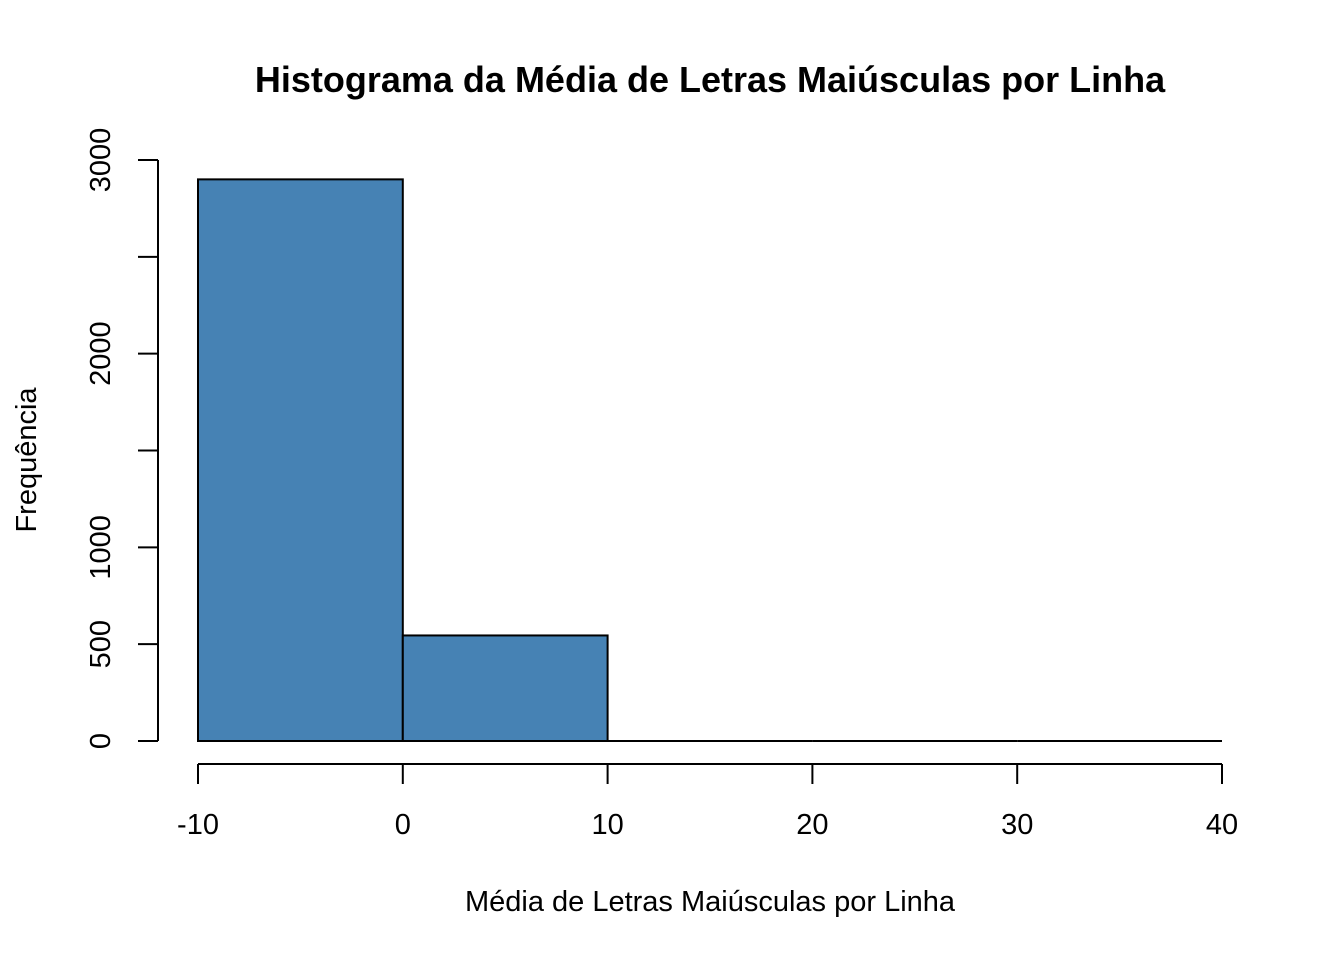  Describe the element at coordinates (101, 160) in the screenshot. I see `y-tick-label: 3000` at that location.